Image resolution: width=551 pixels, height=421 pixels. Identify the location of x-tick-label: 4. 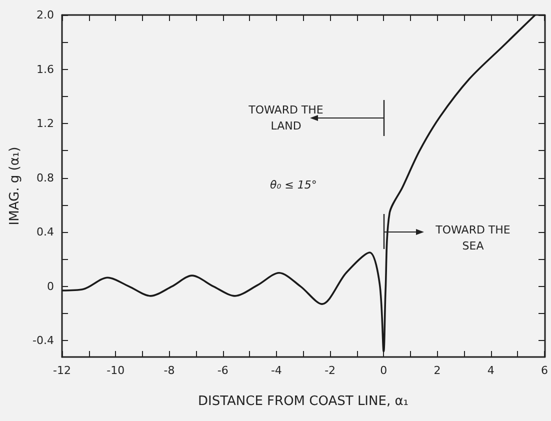
(490, 370).